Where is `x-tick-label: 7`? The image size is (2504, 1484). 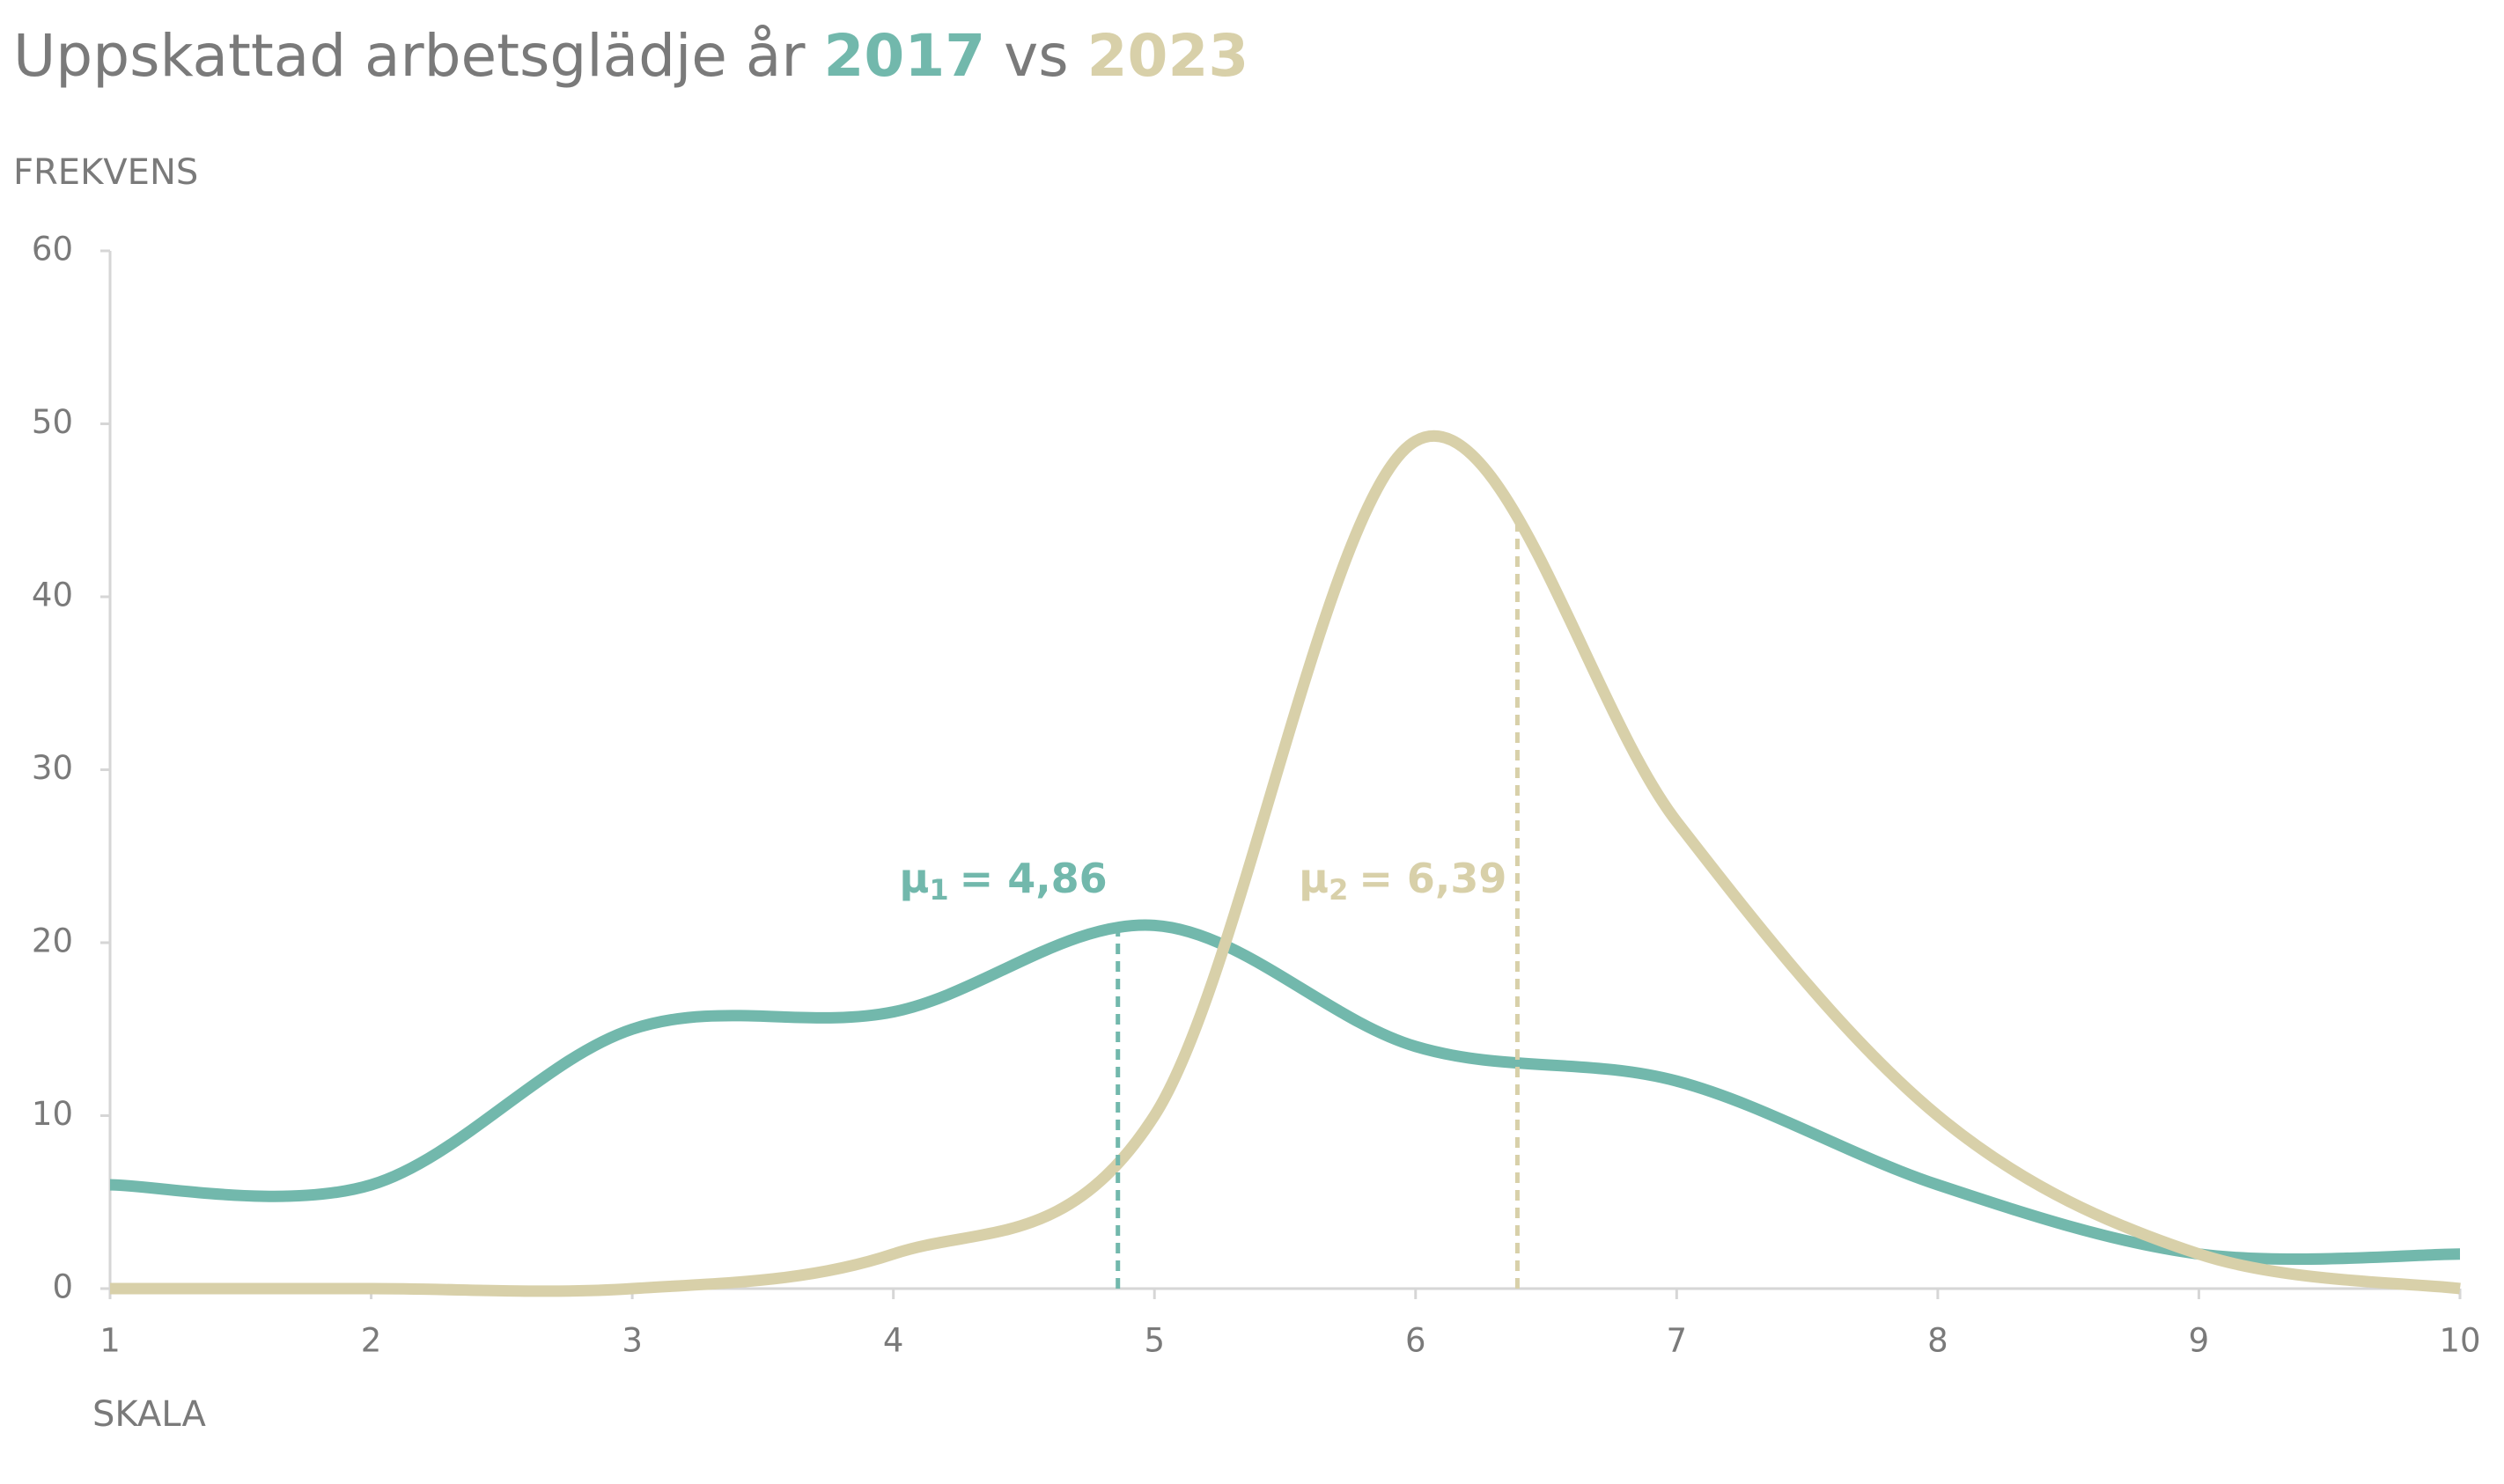 x-tick-label: 7 is located at coordinates (1677, 1341).